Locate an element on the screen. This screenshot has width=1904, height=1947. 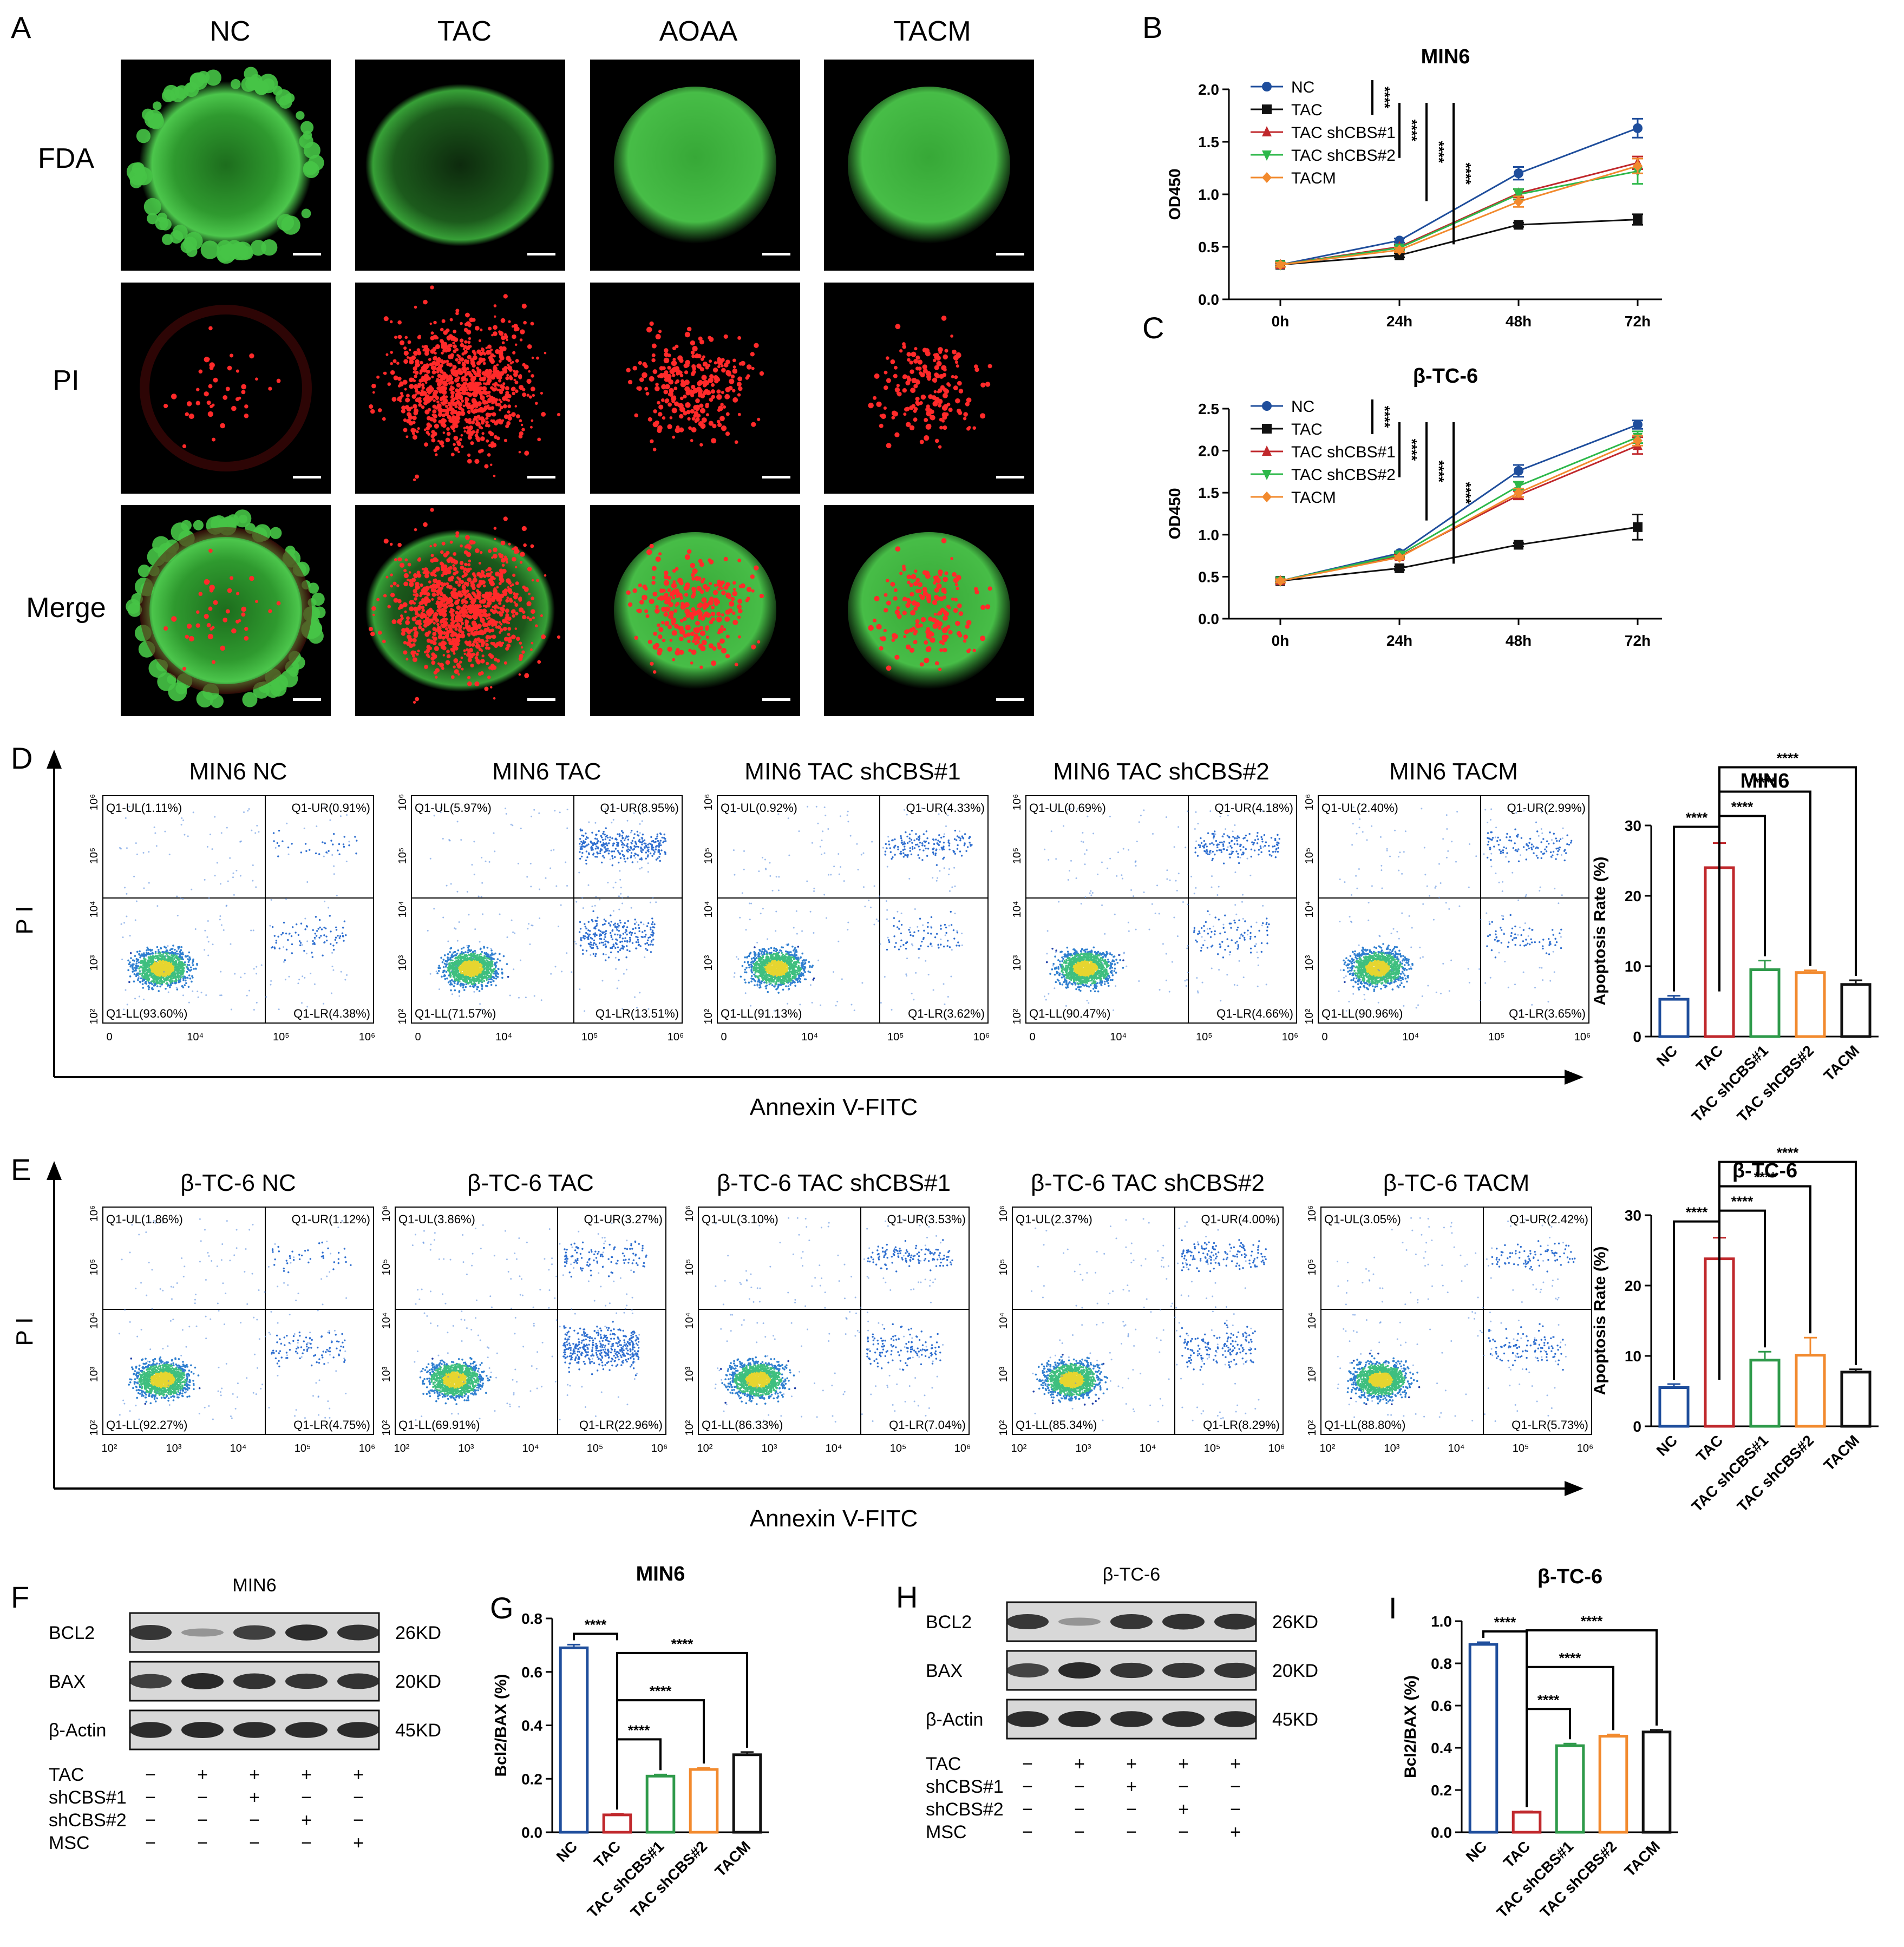
flow-x-axis-label: Annexin V-FITC is located at coordinates (834, 1107).